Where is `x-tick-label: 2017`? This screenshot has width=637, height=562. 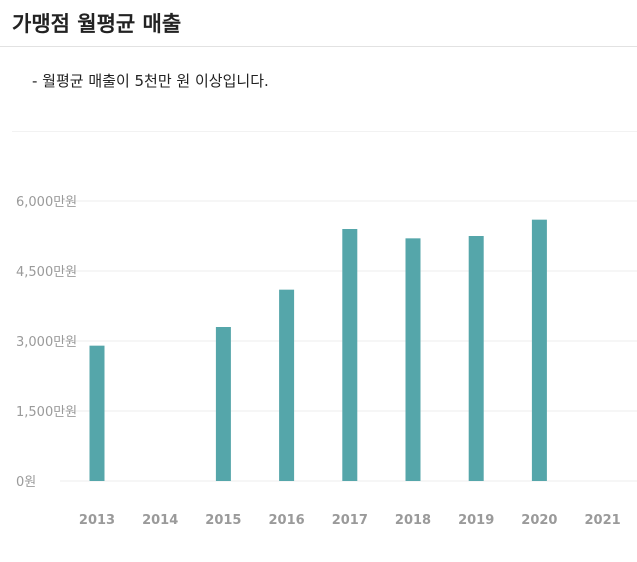 x-tick-label: 2017 is located at coordinates (350, 520).